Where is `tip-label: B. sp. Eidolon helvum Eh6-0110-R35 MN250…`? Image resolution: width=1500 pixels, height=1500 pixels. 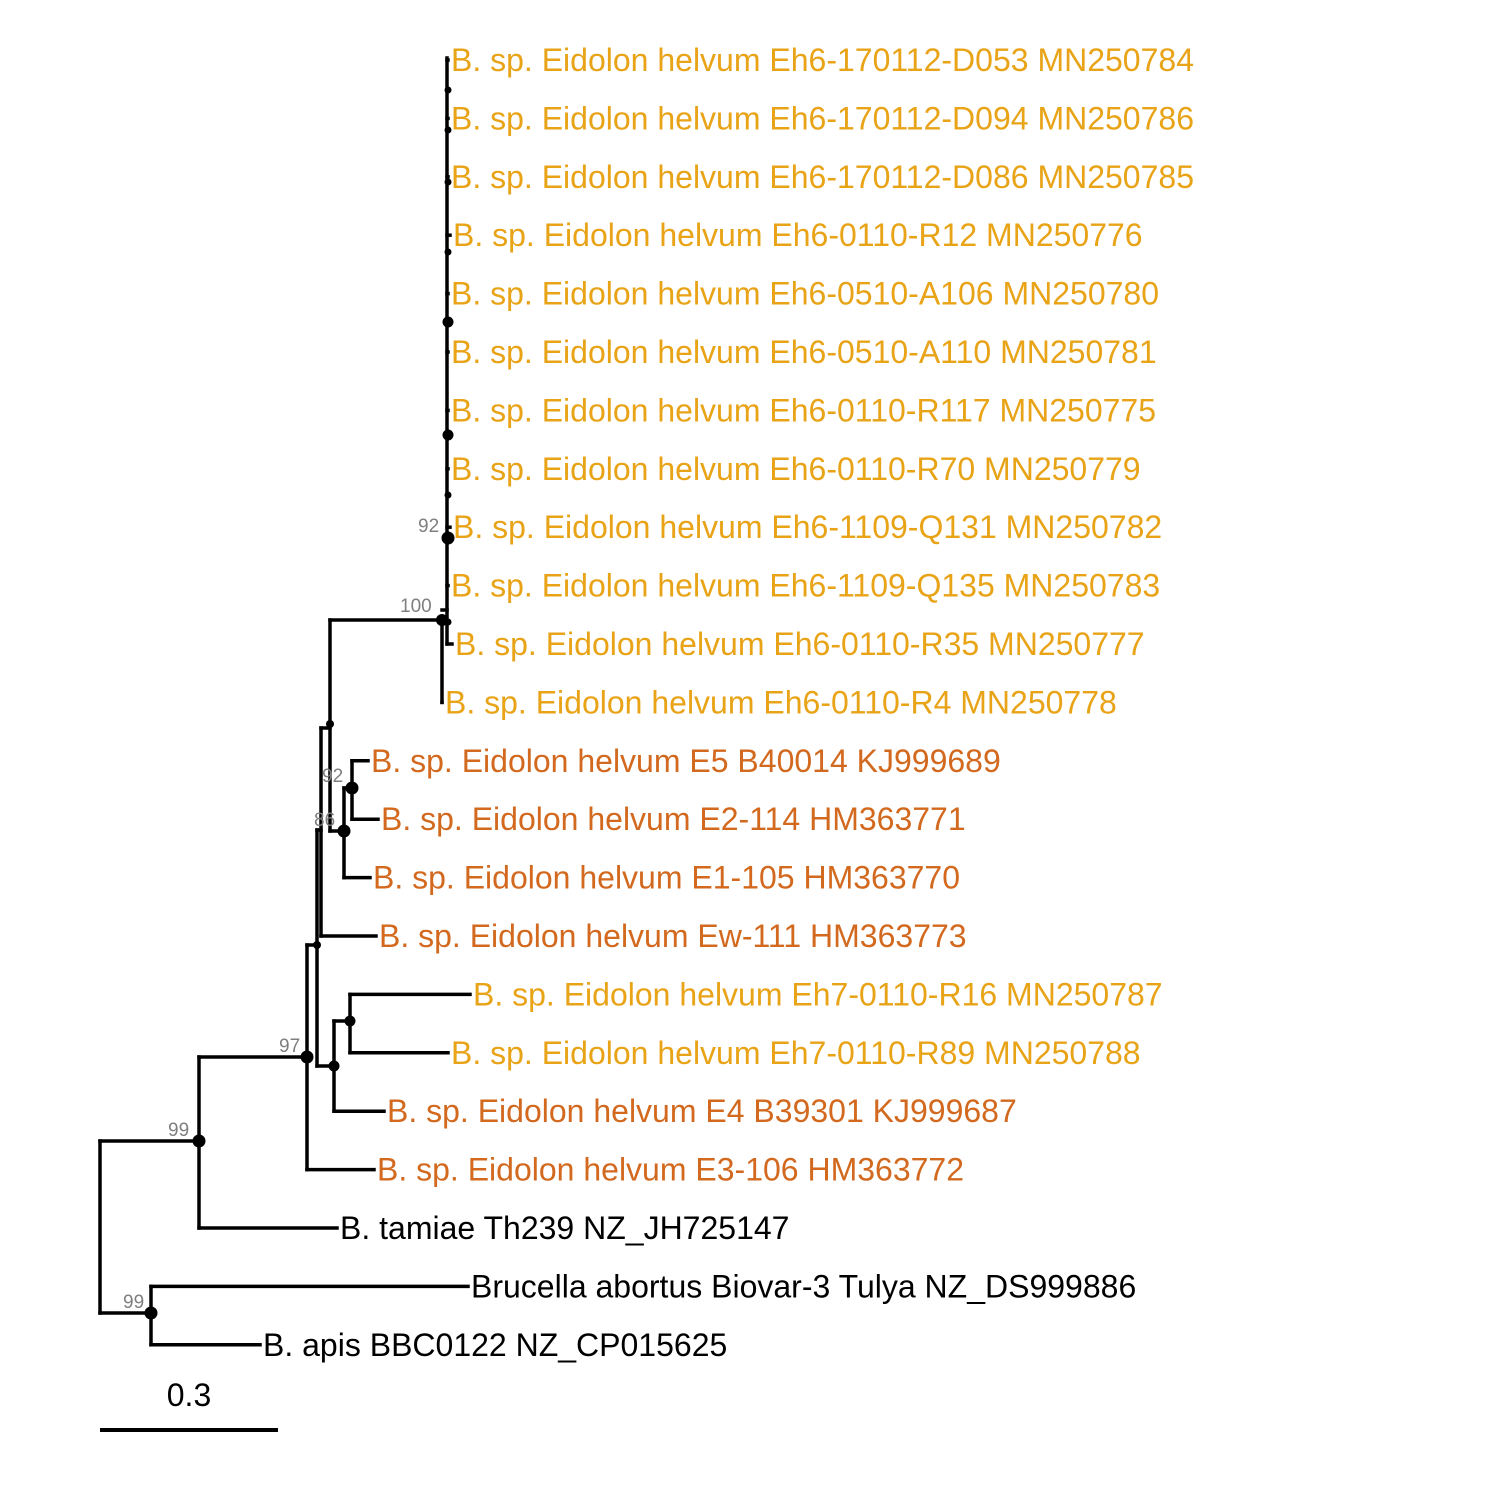 tip-label: B. sp. Eidolon helvum Eh6-0110-R35 MN250… is located at coordinates (800, 644).